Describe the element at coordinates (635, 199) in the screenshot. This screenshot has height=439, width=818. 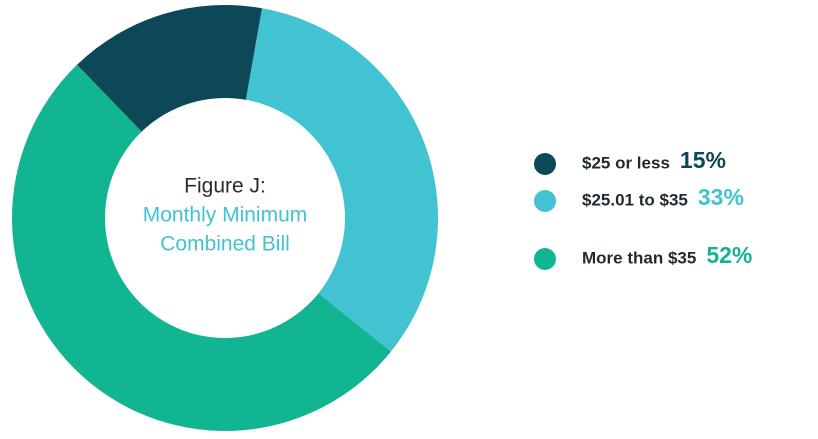
I see `legend-label: $25.01 to $35` at that location.